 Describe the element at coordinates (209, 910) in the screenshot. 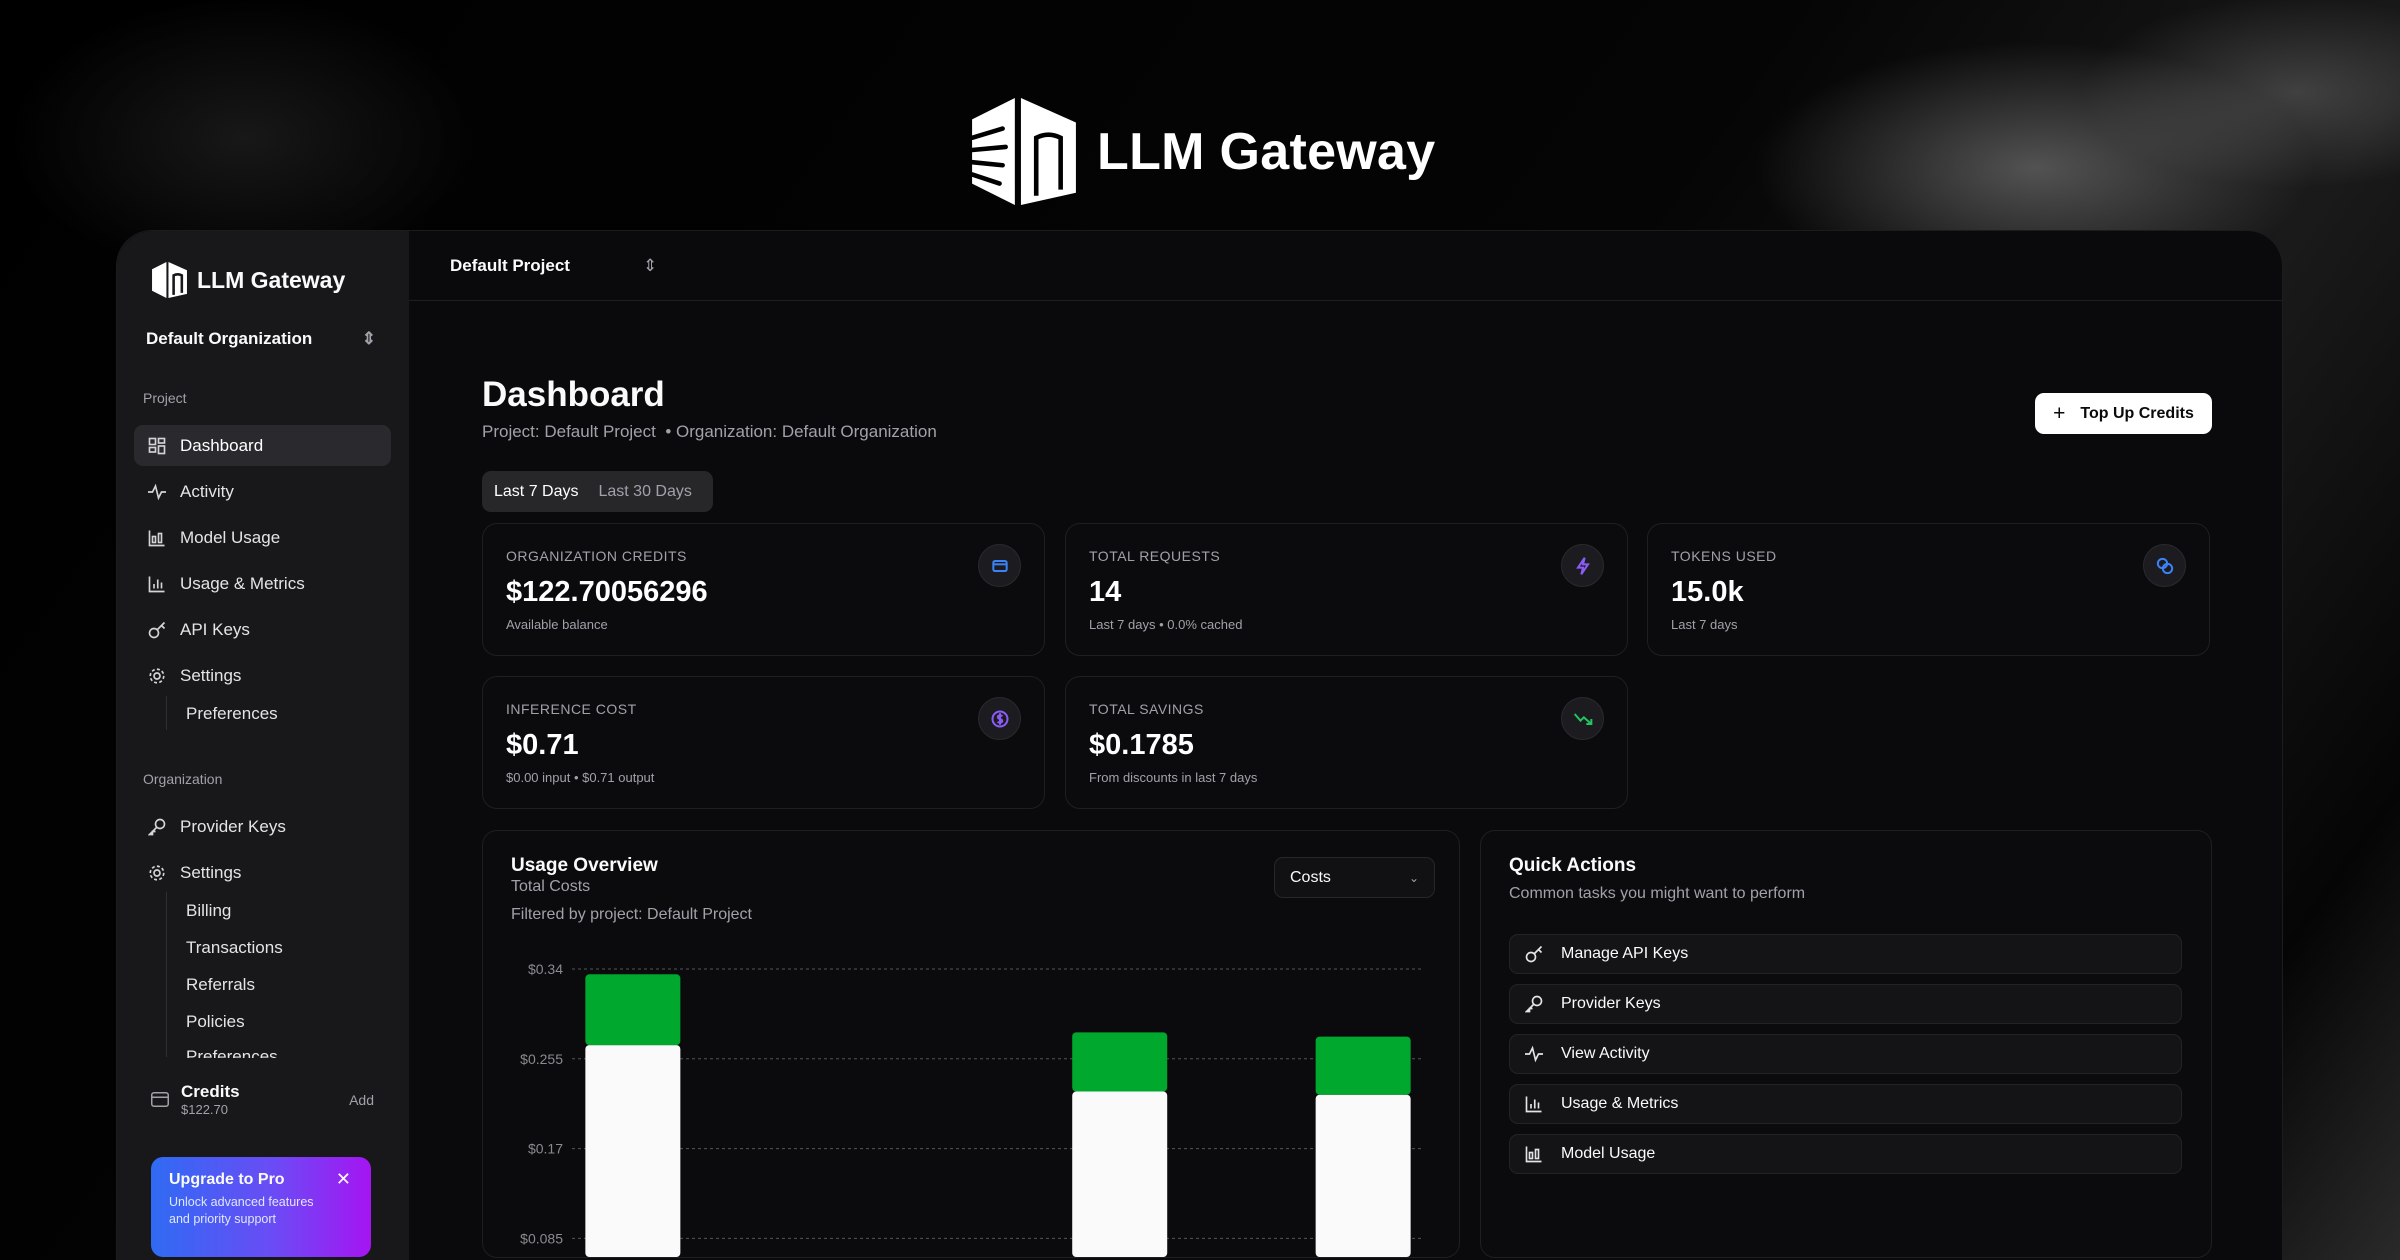

I see `sidebar-item-billing: Billing` at that location.